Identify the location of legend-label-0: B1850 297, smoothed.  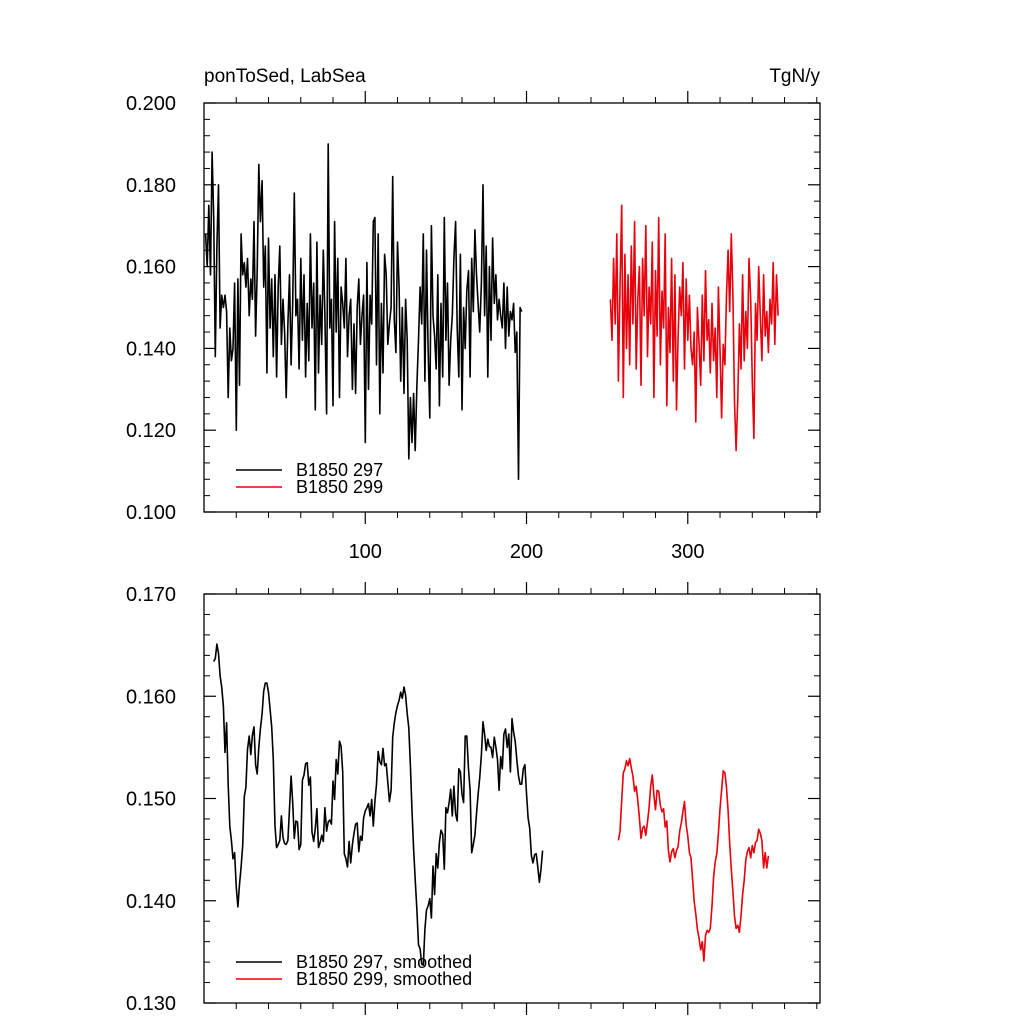
(384, 962).